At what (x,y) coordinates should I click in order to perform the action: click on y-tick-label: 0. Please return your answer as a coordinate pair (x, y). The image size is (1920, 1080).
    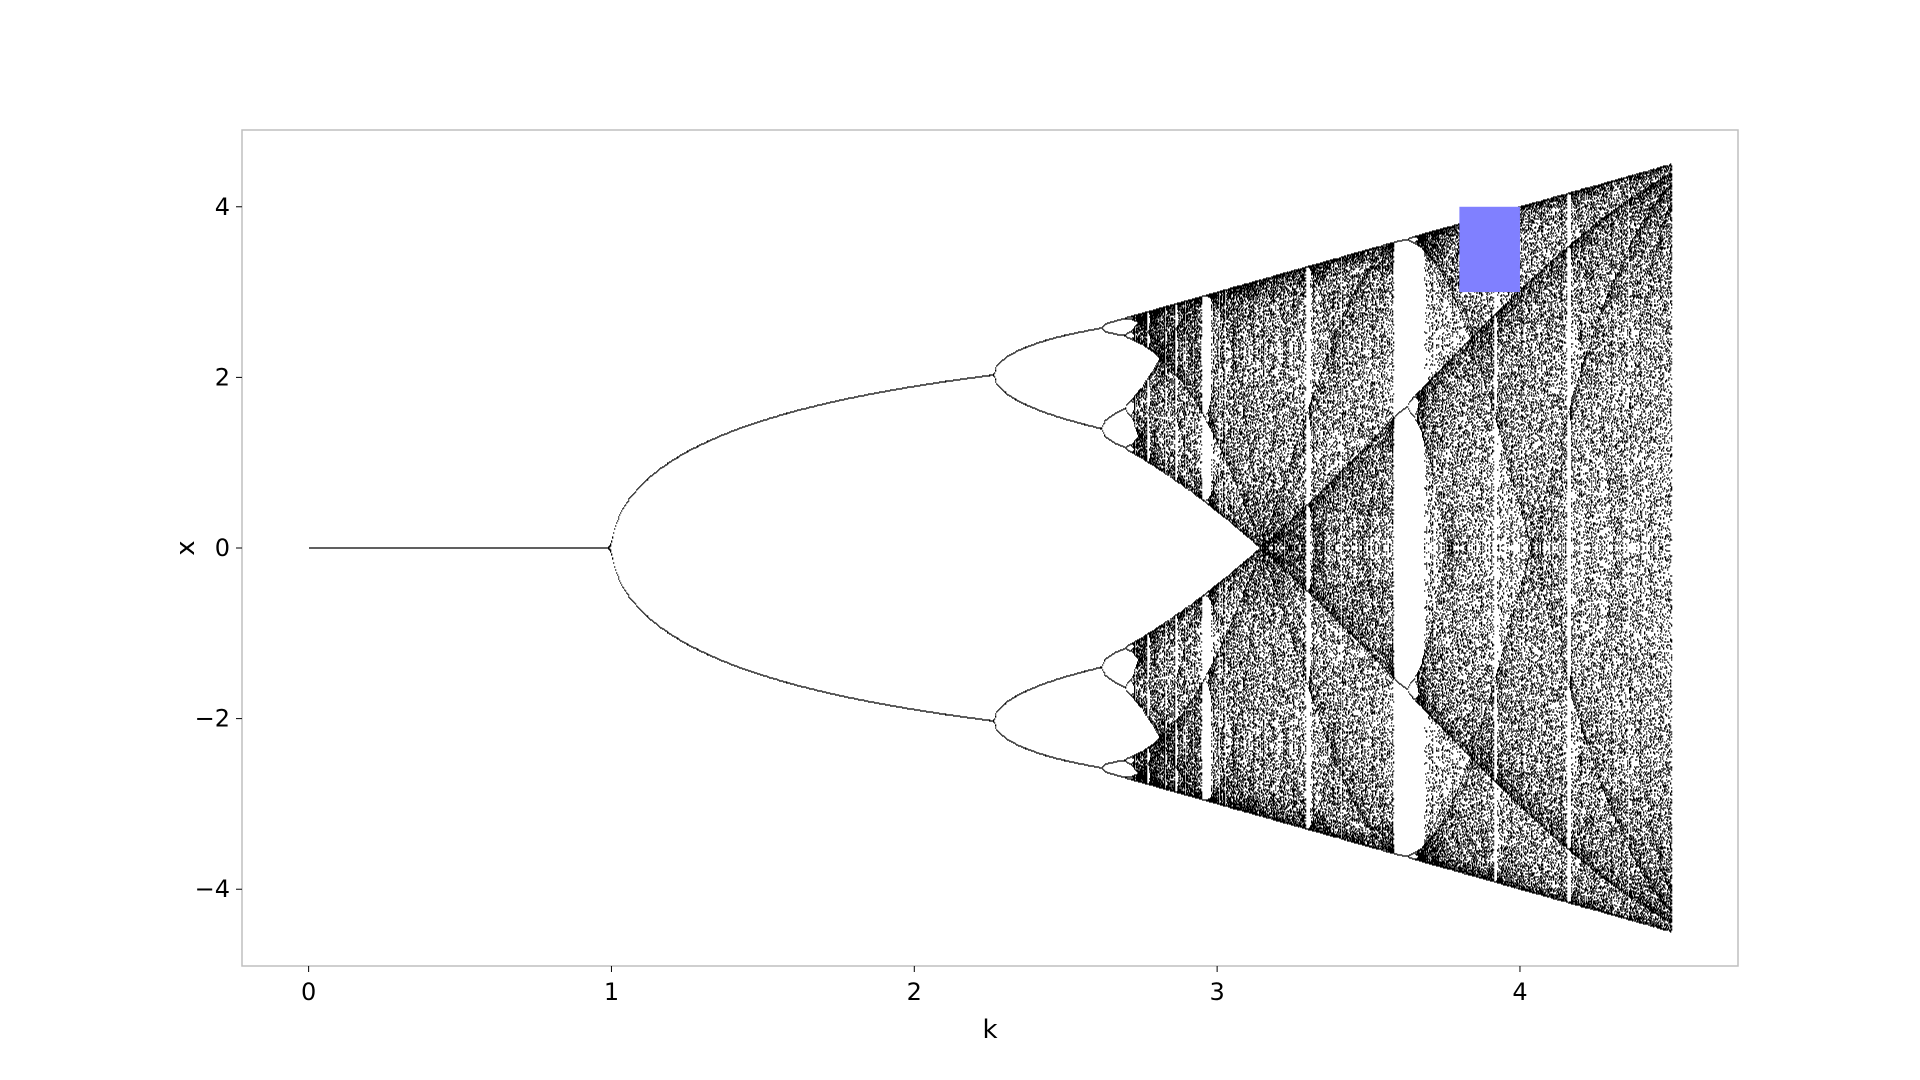
    Looking at the image, I should click on (222, 548).